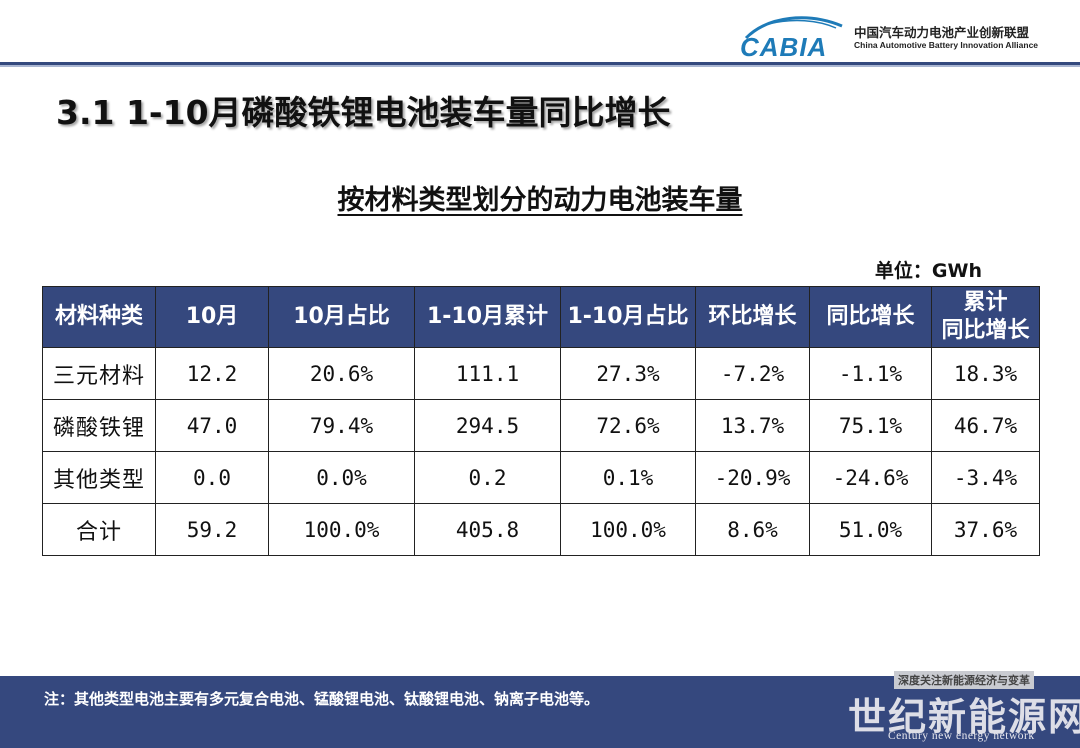 This screenshot has height=748, width=1080. Describe the element at coordinates (985, 373) in the screenshot. I see `table-cell: 18.3%` at that location.